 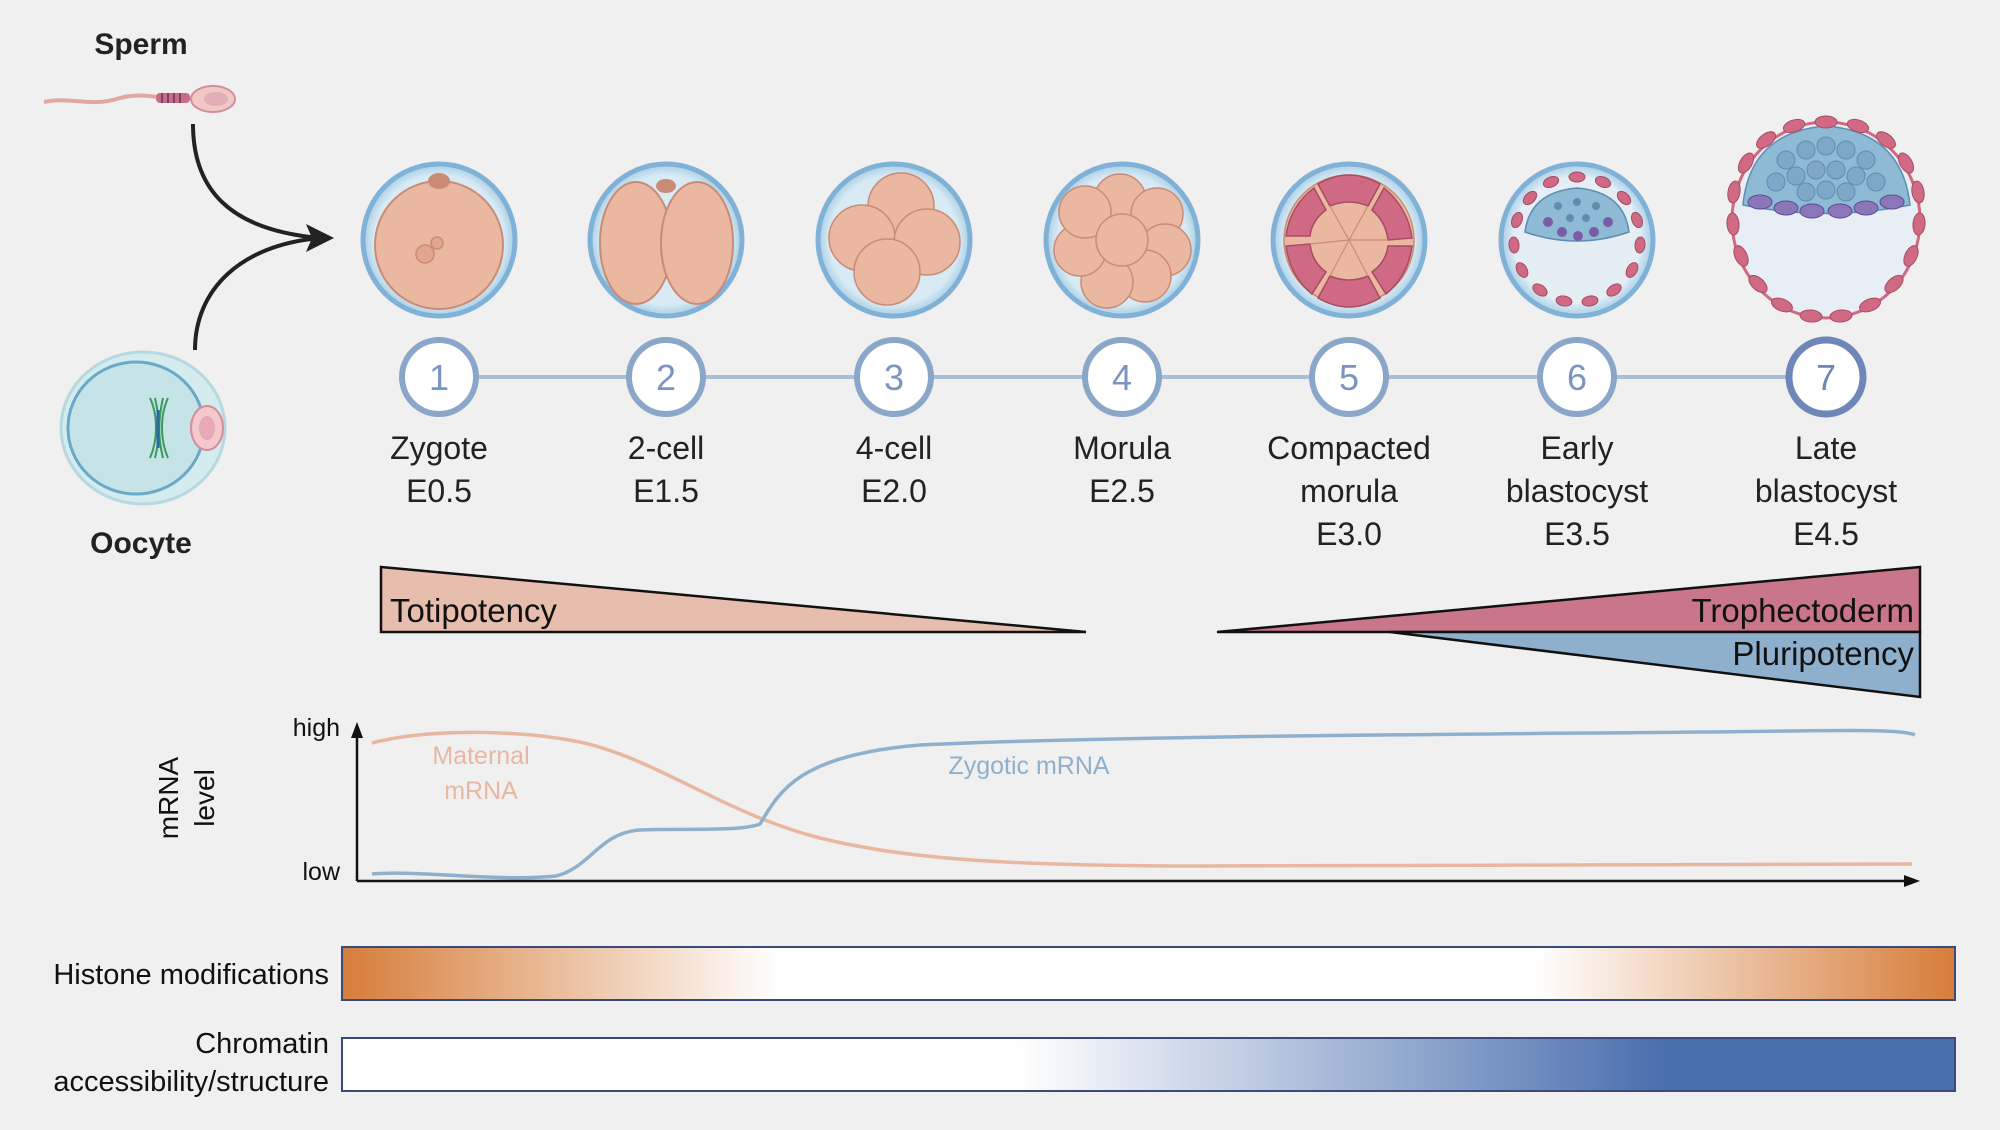 I want to click on pluripotency-wedge, so click(x=1655, y=664).